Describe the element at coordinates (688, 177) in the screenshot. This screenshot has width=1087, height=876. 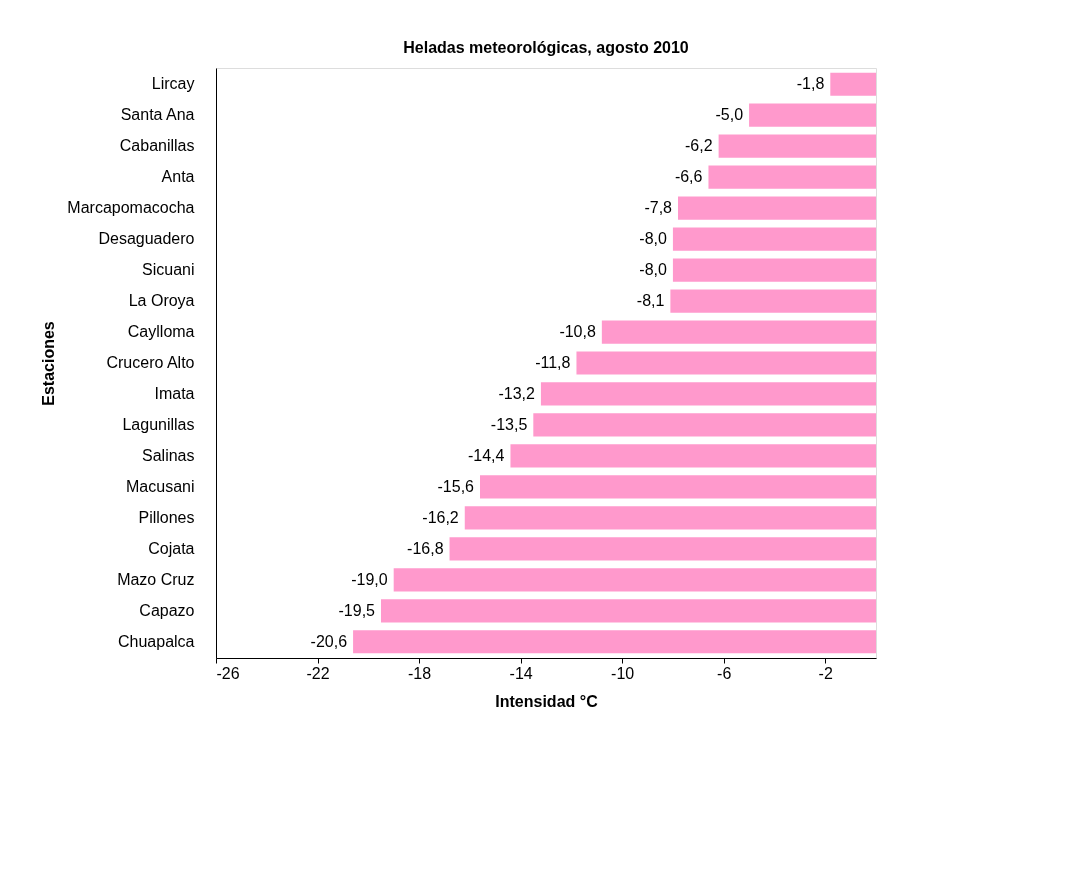
I see `data-label: -6,6` at that location.